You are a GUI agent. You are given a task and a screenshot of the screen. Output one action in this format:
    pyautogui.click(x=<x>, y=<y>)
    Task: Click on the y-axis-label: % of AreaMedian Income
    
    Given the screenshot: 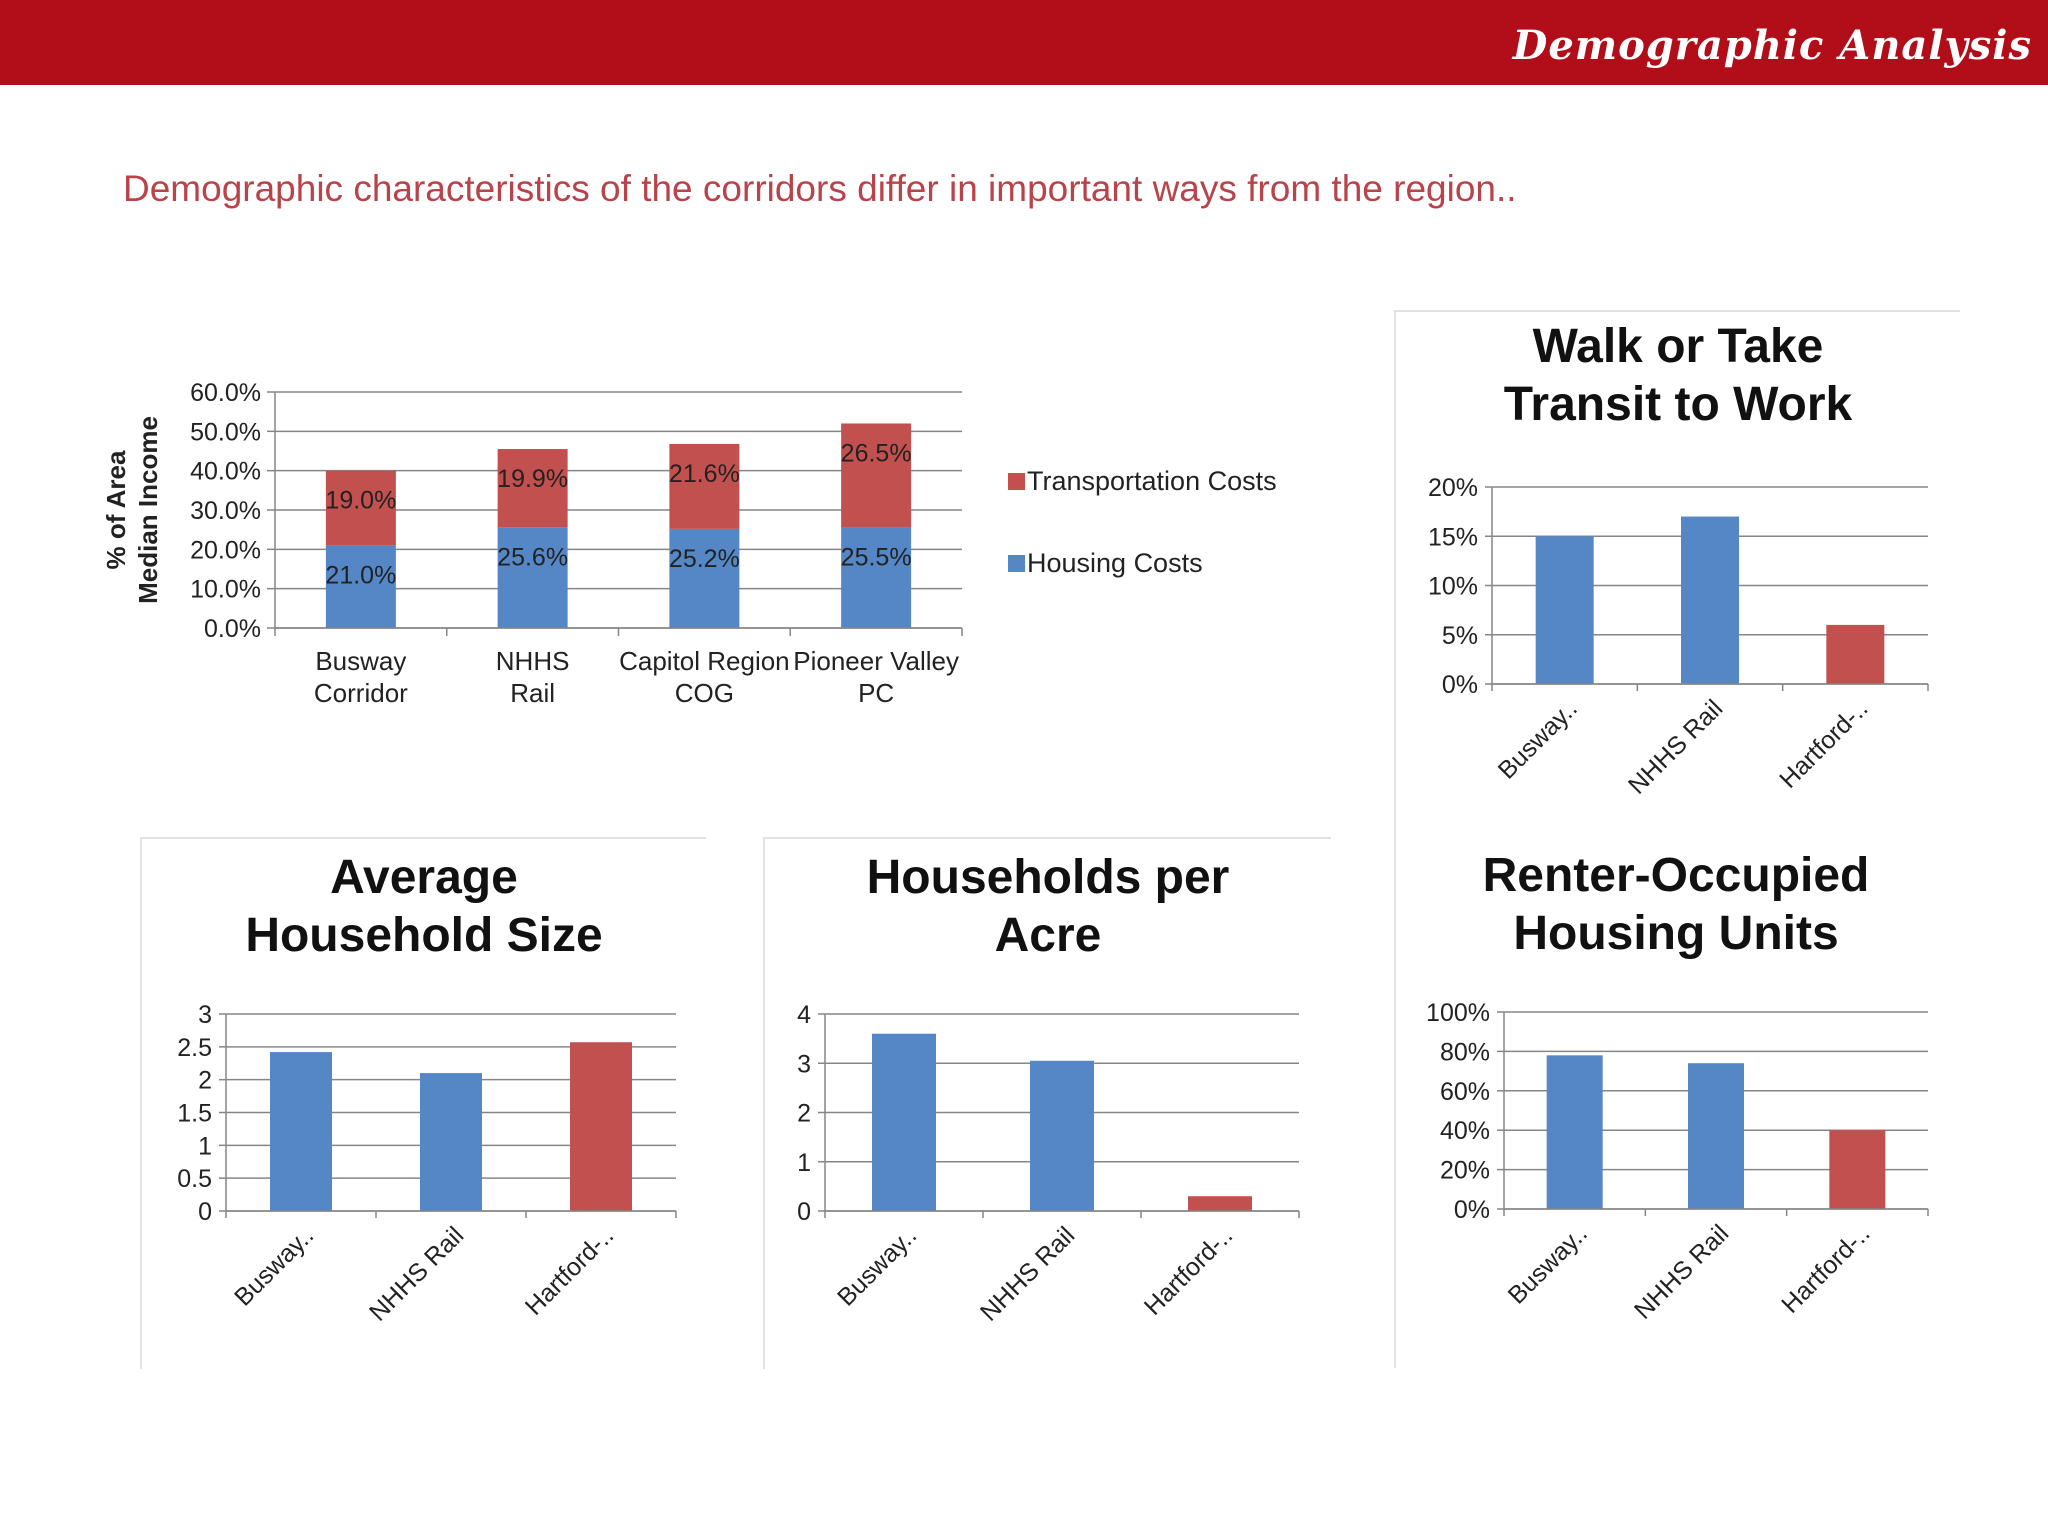 What is the action you would take?
    pyautogui.click(x=132, y=510)
    